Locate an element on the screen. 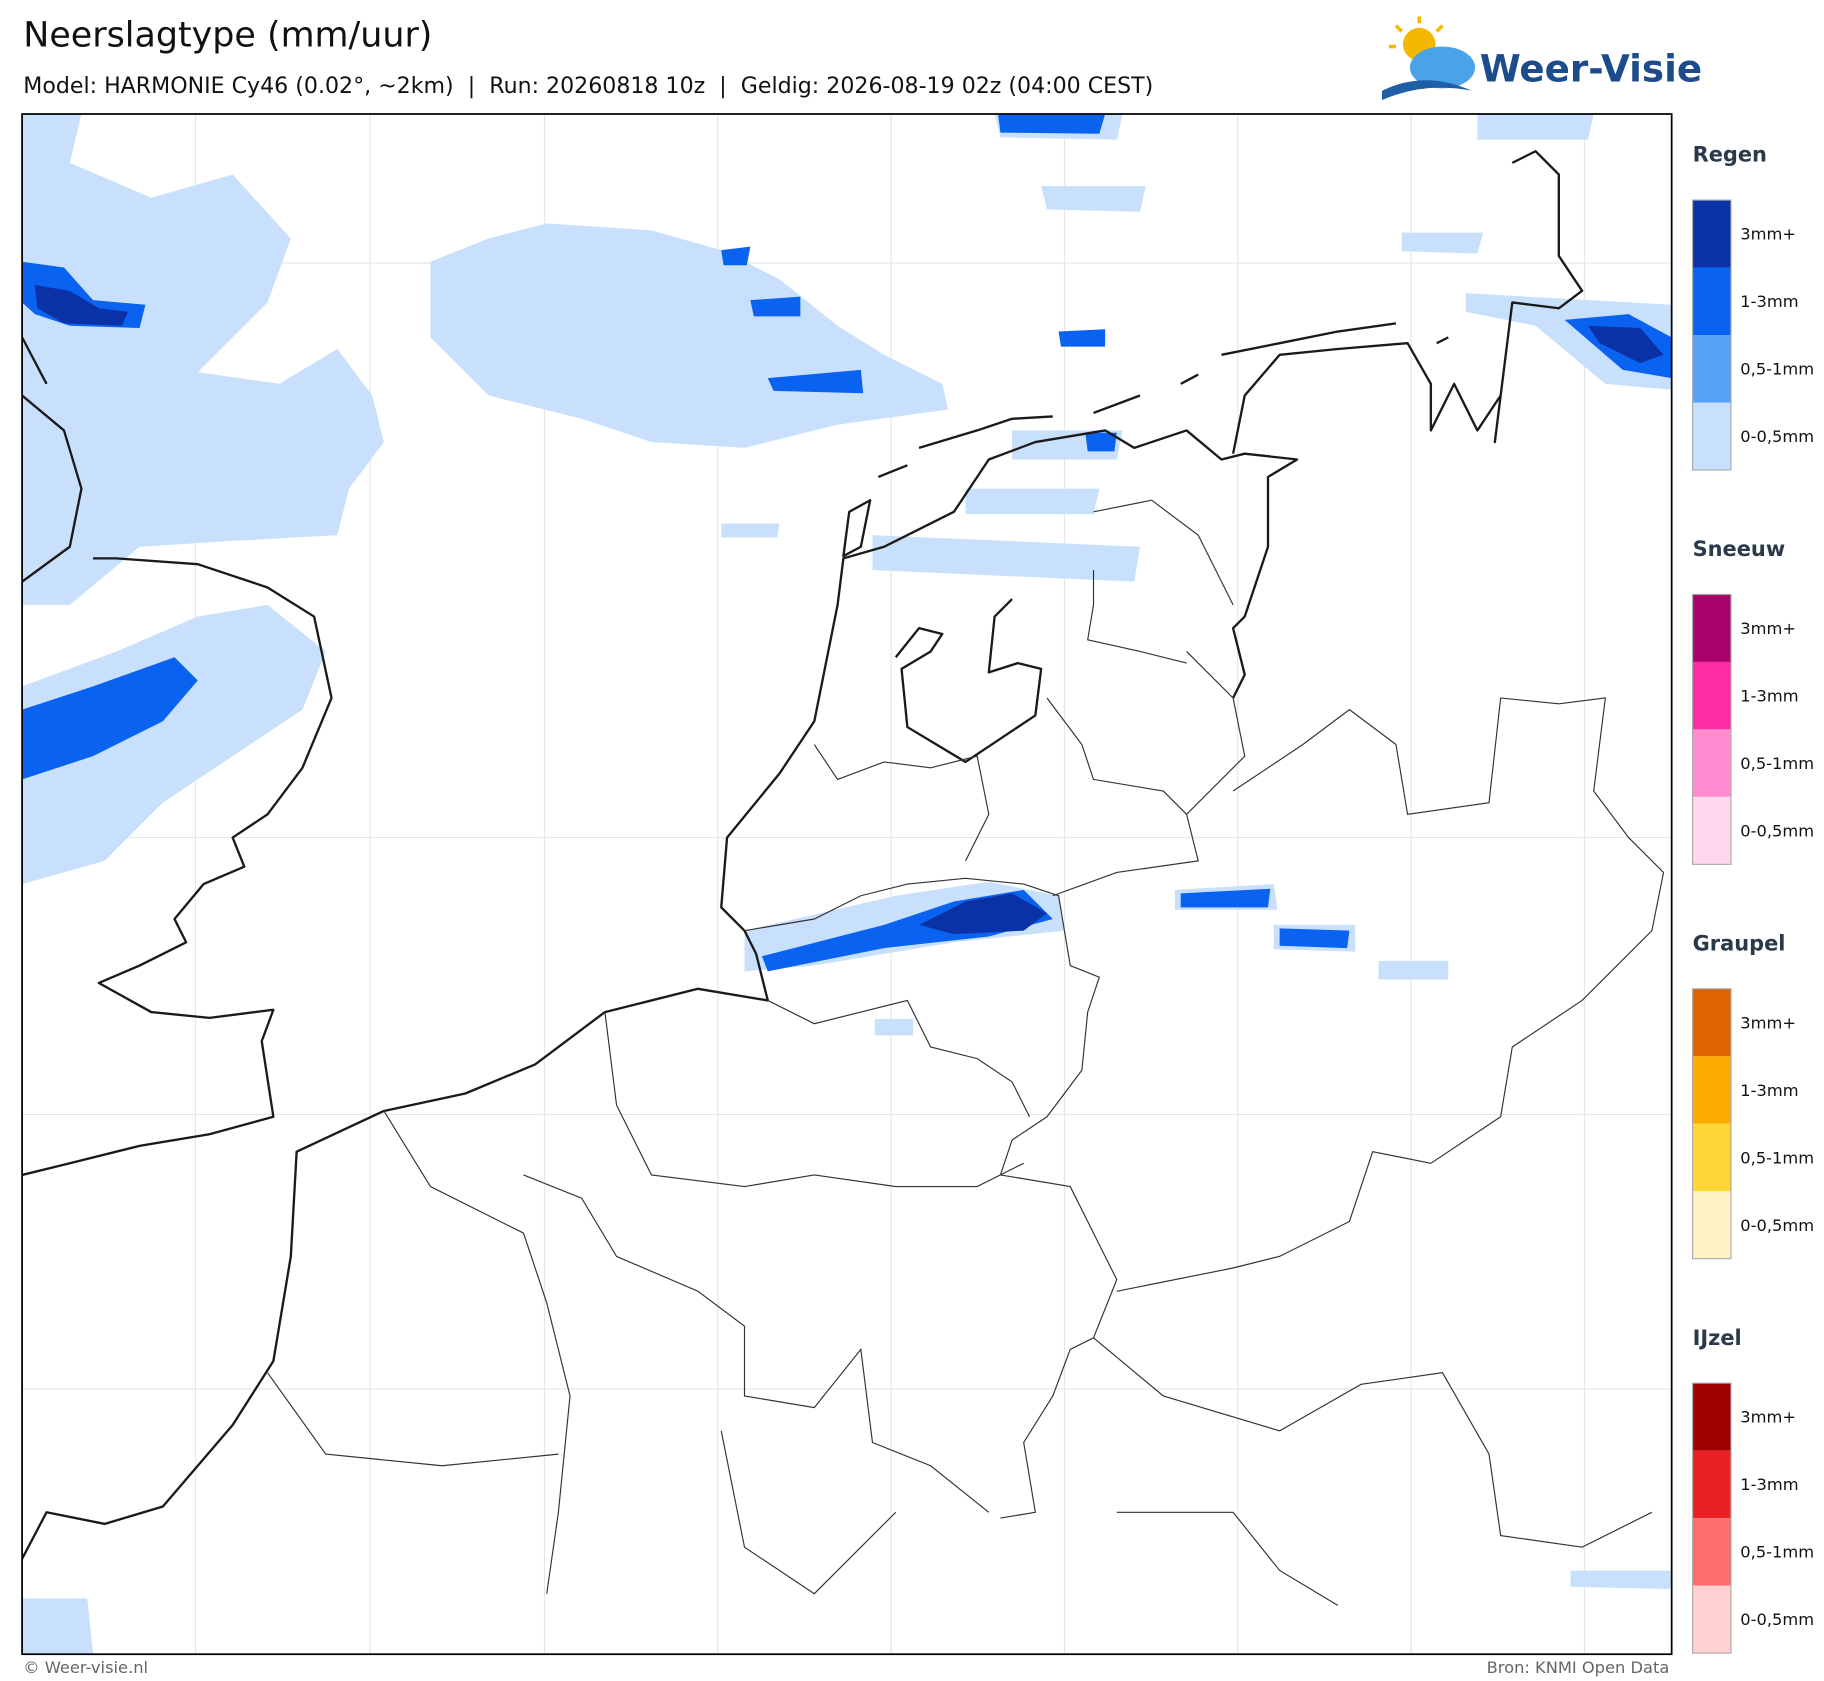  title: Neerslagtype (mm/uur) is located at coordinates (227, 36).